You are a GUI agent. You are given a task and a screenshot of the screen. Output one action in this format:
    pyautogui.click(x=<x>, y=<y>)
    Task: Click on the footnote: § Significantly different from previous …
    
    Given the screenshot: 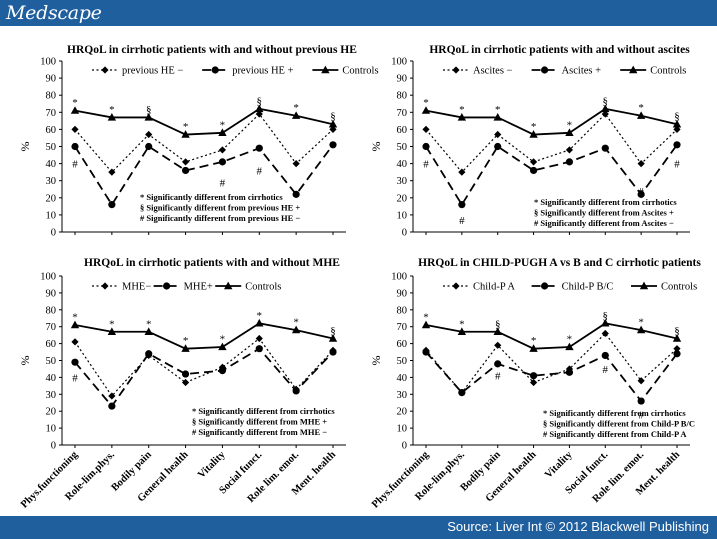 What is the action you would take?
    pyautogui.click(x=220, y=208)
    